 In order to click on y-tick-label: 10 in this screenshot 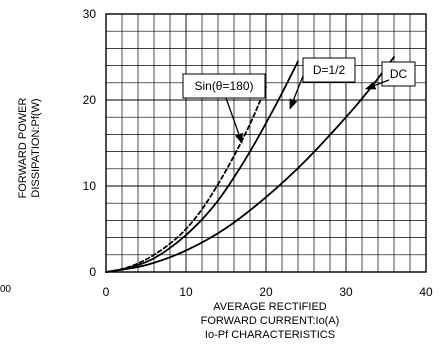, I will do `click(90, 186)`.